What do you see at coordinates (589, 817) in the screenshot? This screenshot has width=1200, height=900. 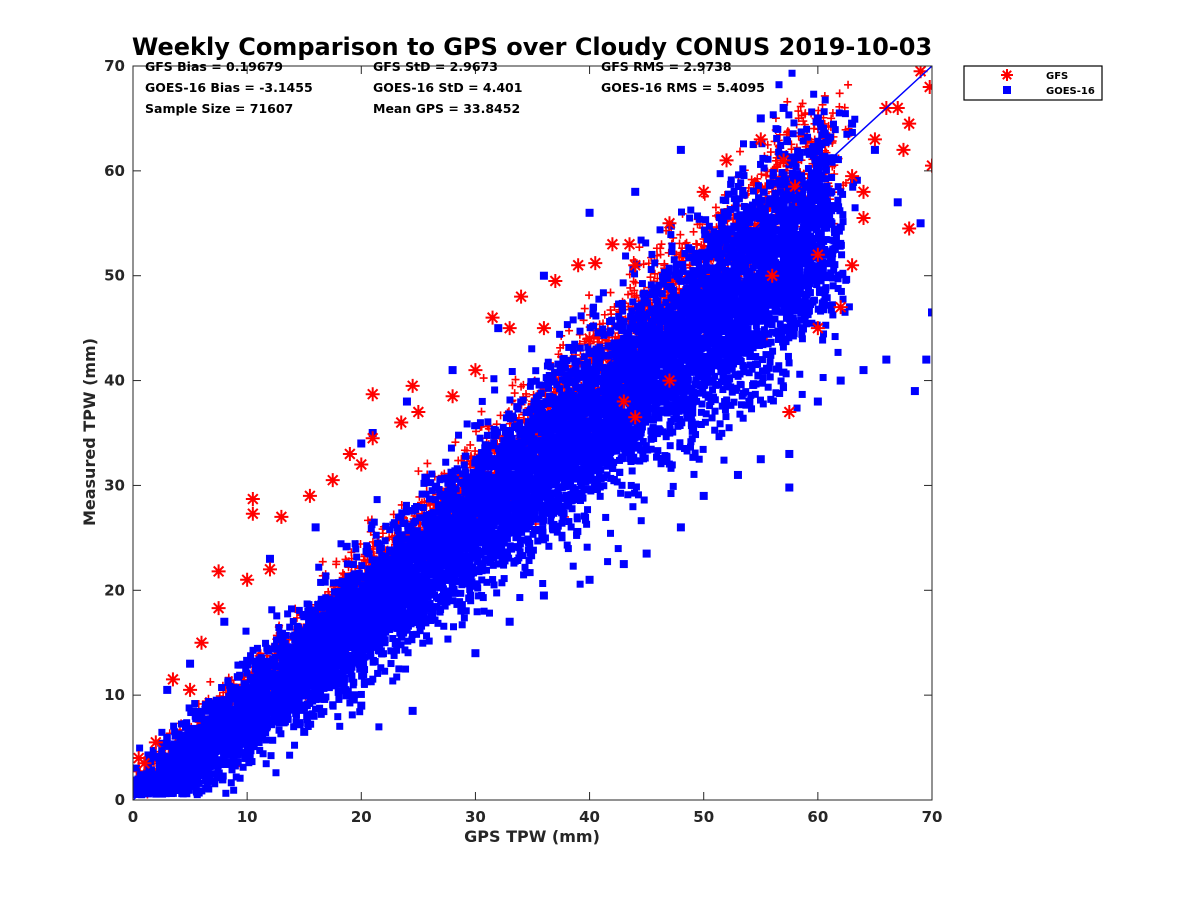 I see `x-tick-label: 40` at bounding box center [589, 817].